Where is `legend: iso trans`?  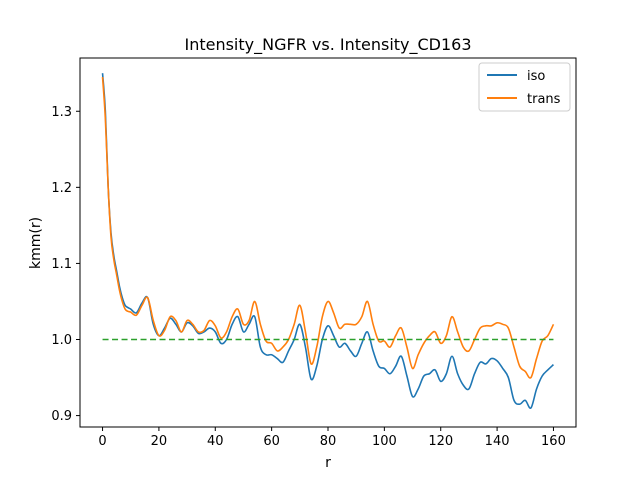 legend: iso trans is located at coordinates (524, 87).